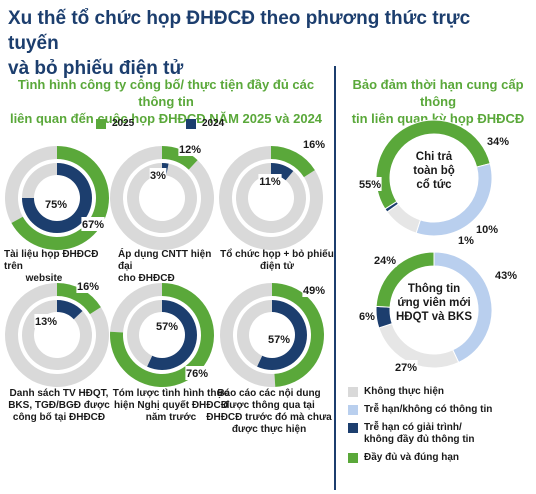 This screenshot has height=494, width=536. Describe the element at coordinates (412, 457) in the screenshot. I see `legend-label-day-du: Đầy đủ và đúng hạn` at that location.